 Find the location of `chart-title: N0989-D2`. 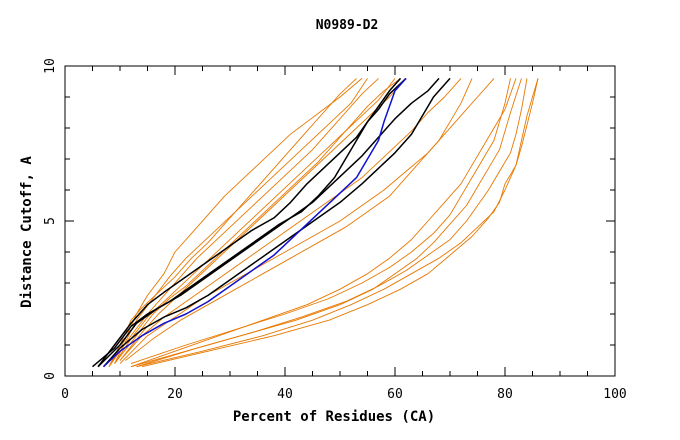

chart-title: N0989-D2 is located at coordinates (347, 25).